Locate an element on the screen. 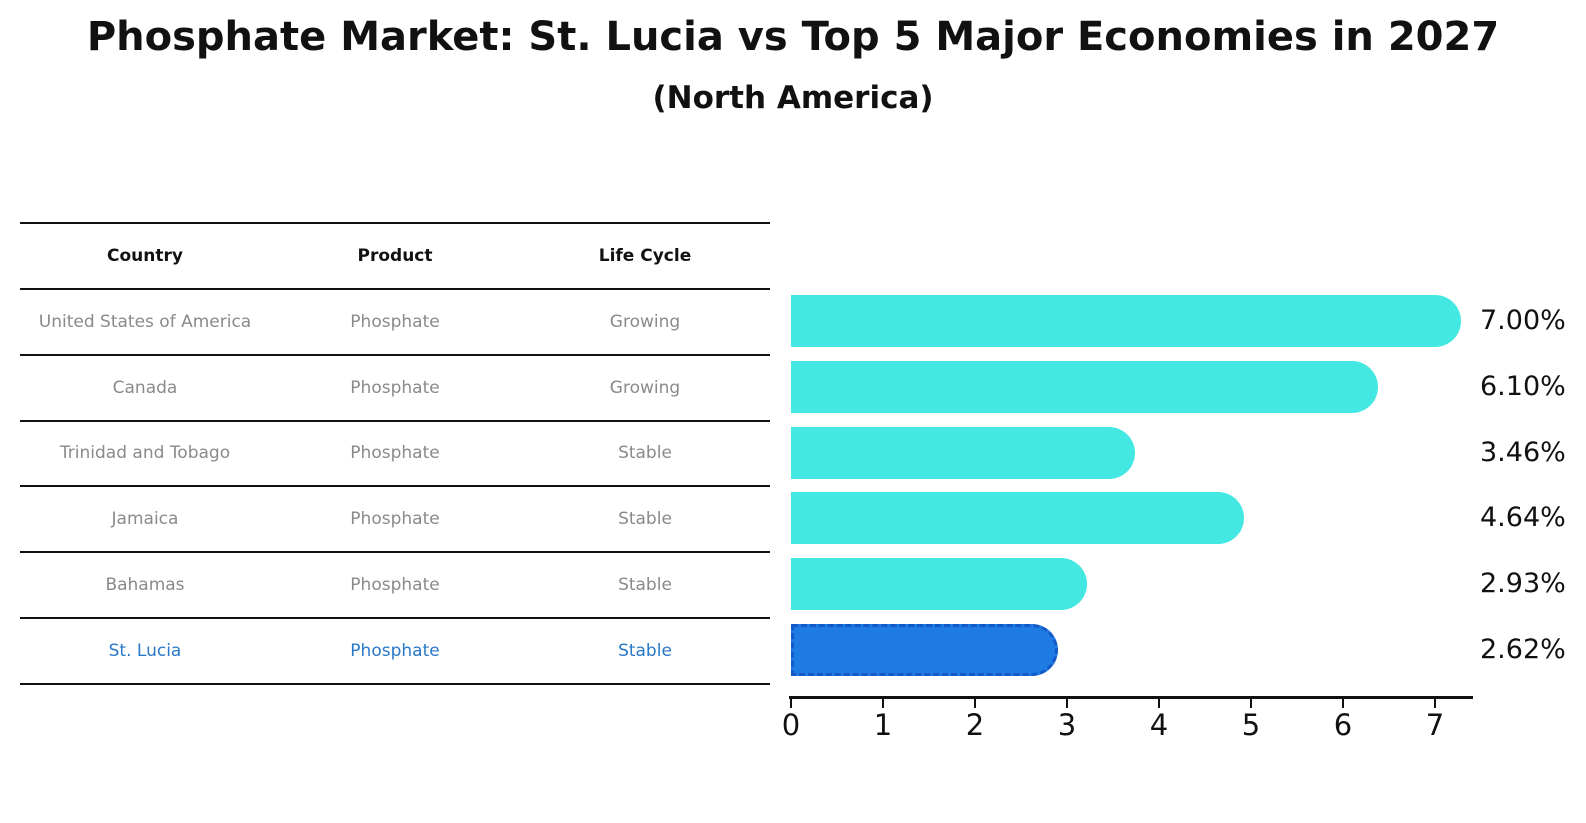 This screenshot has width=1586, height=823. bar-canada is located at coordinates (1085, 386).